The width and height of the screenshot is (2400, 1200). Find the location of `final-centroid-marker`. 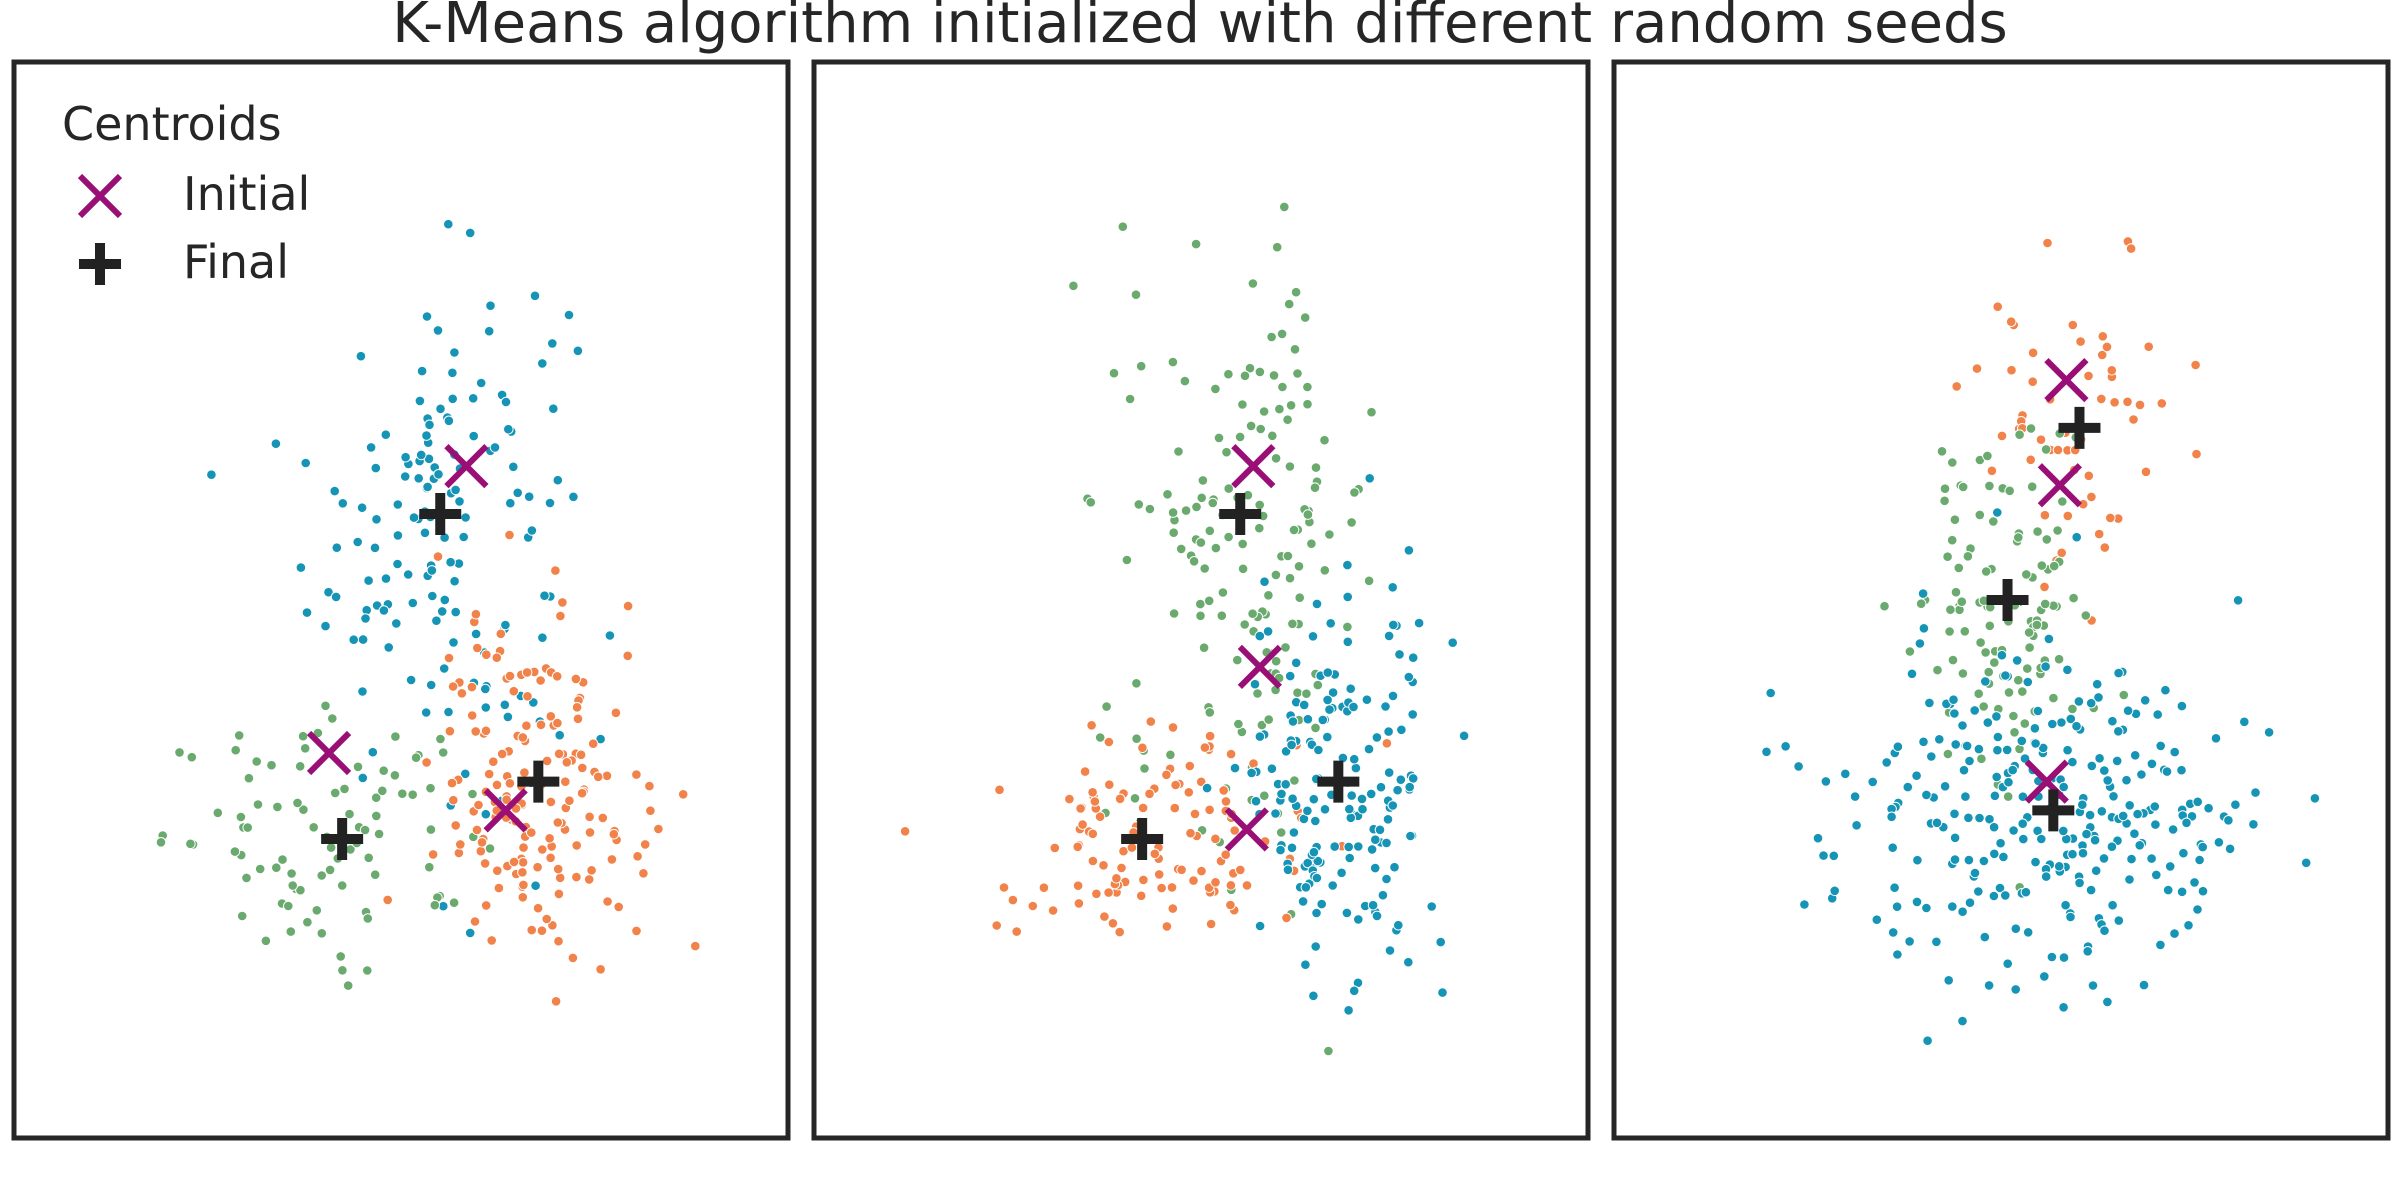

final-centroid-marker is located at coordinates (2053, 810).